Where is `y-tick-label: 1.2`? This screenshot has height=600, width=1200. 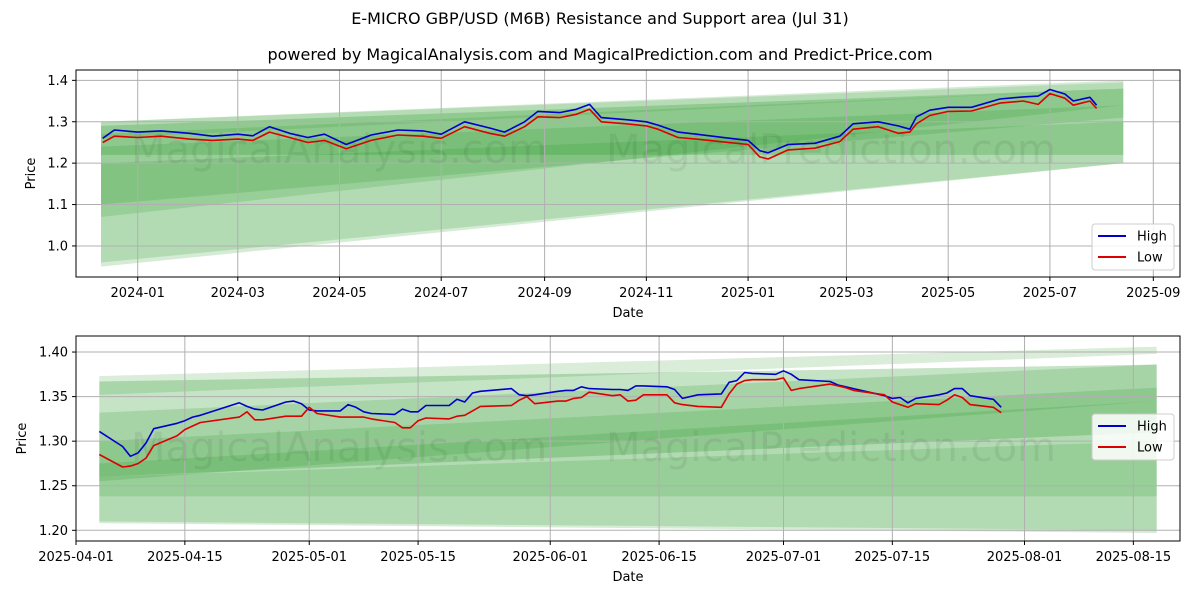
y-tick-label: 1.2 is located at coordinates (57, 164).